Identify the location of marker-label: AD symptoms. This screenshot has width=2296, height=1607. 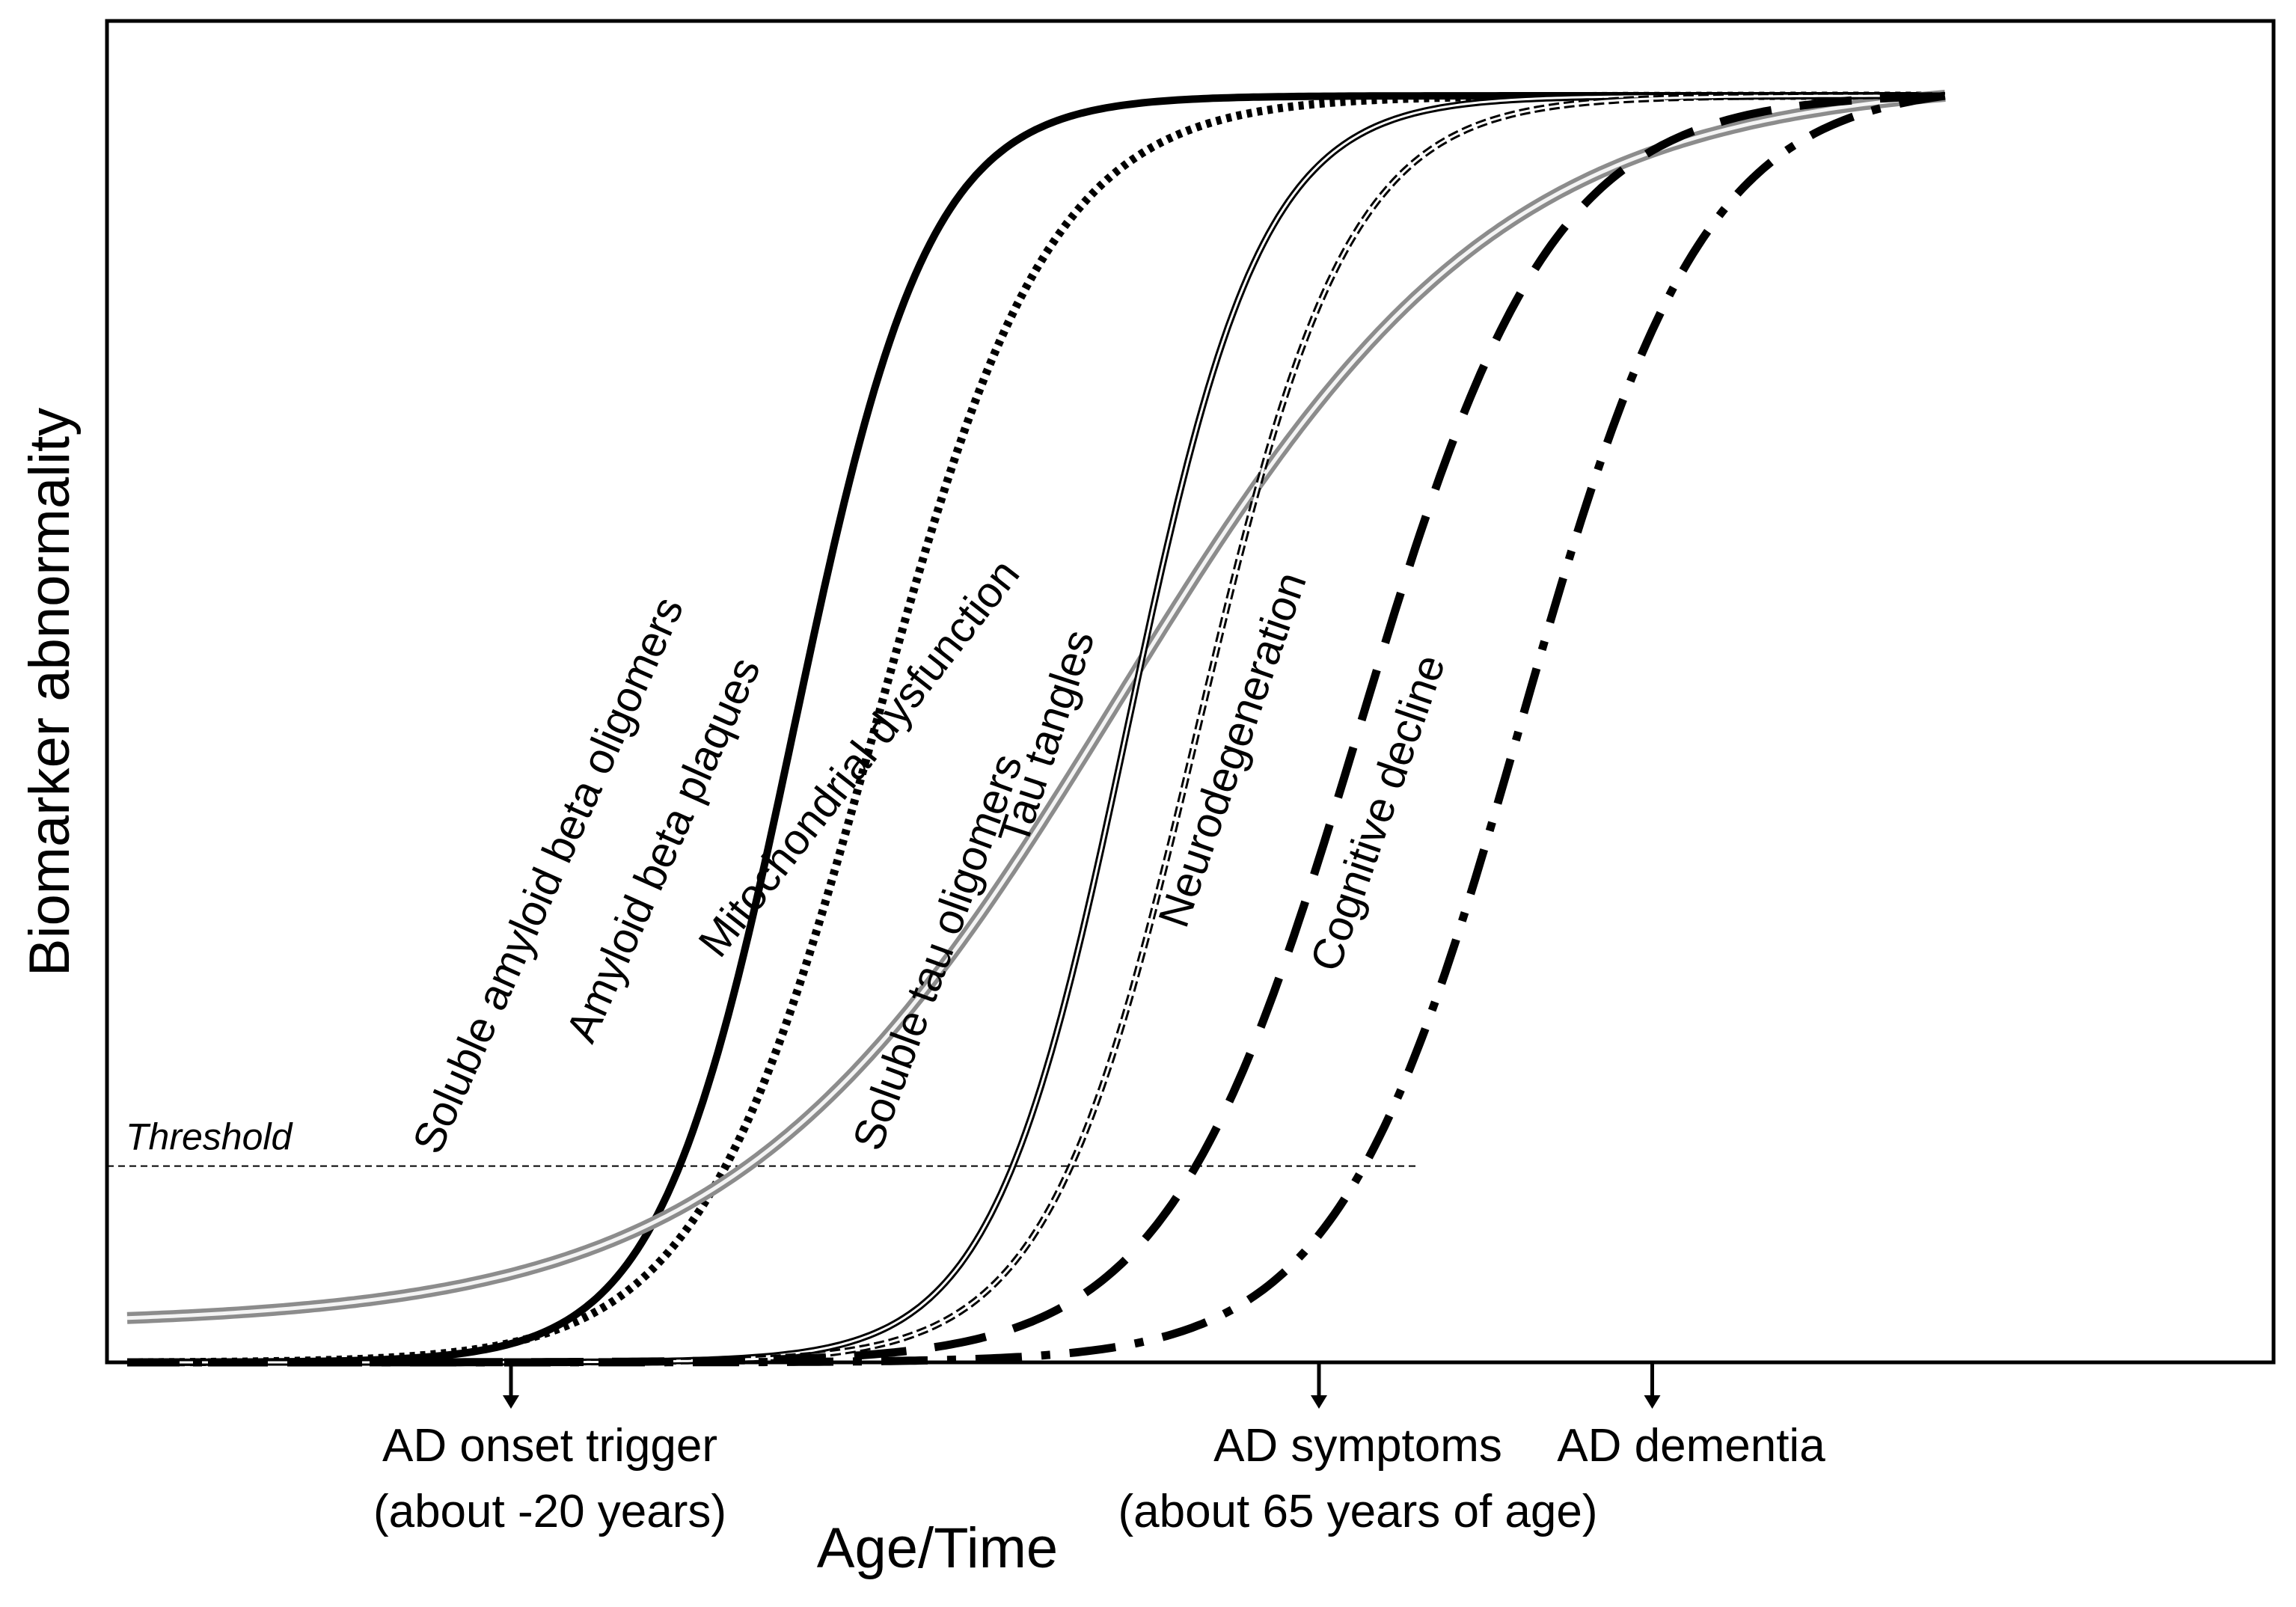
(1357, 1446).